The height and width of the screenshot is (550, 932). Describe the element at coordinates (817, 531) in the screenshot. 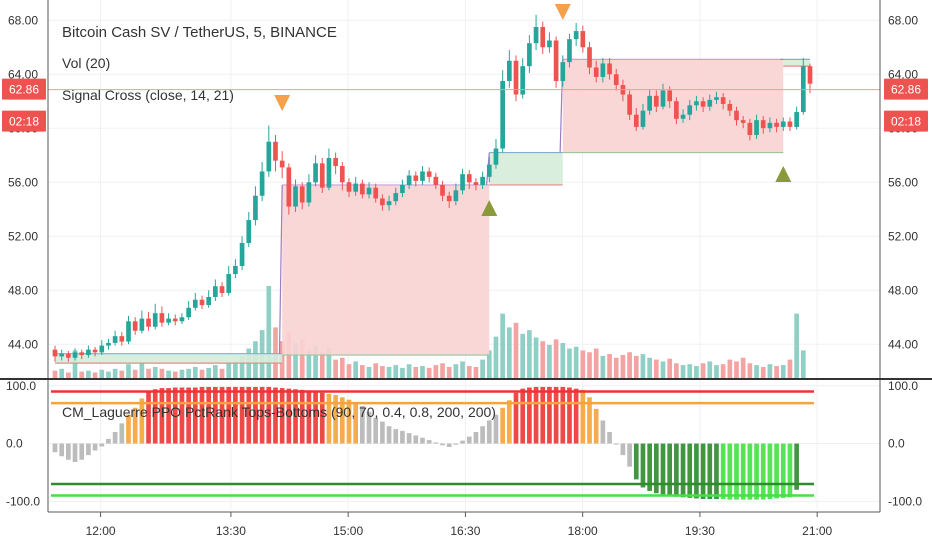

I see `time-tick: 21:00` at that location.